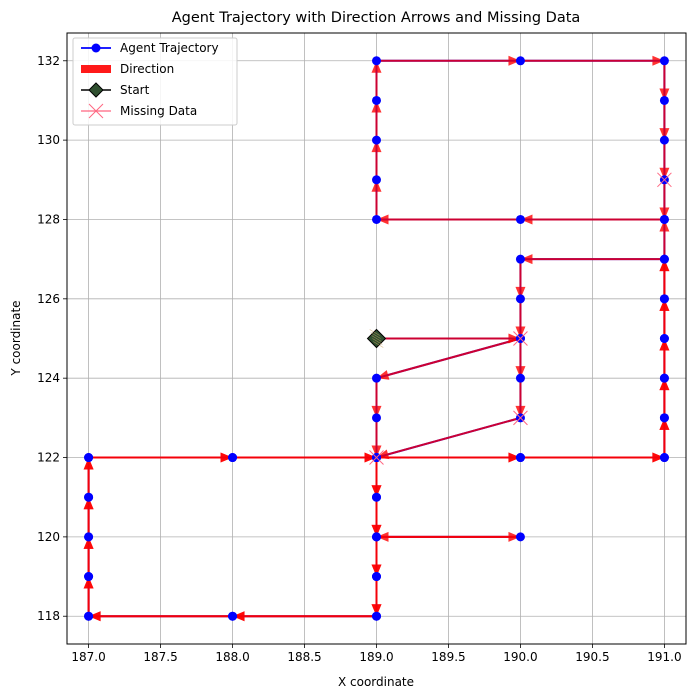  I want to click on x-tick-label: 188.5, so click(304, 657).